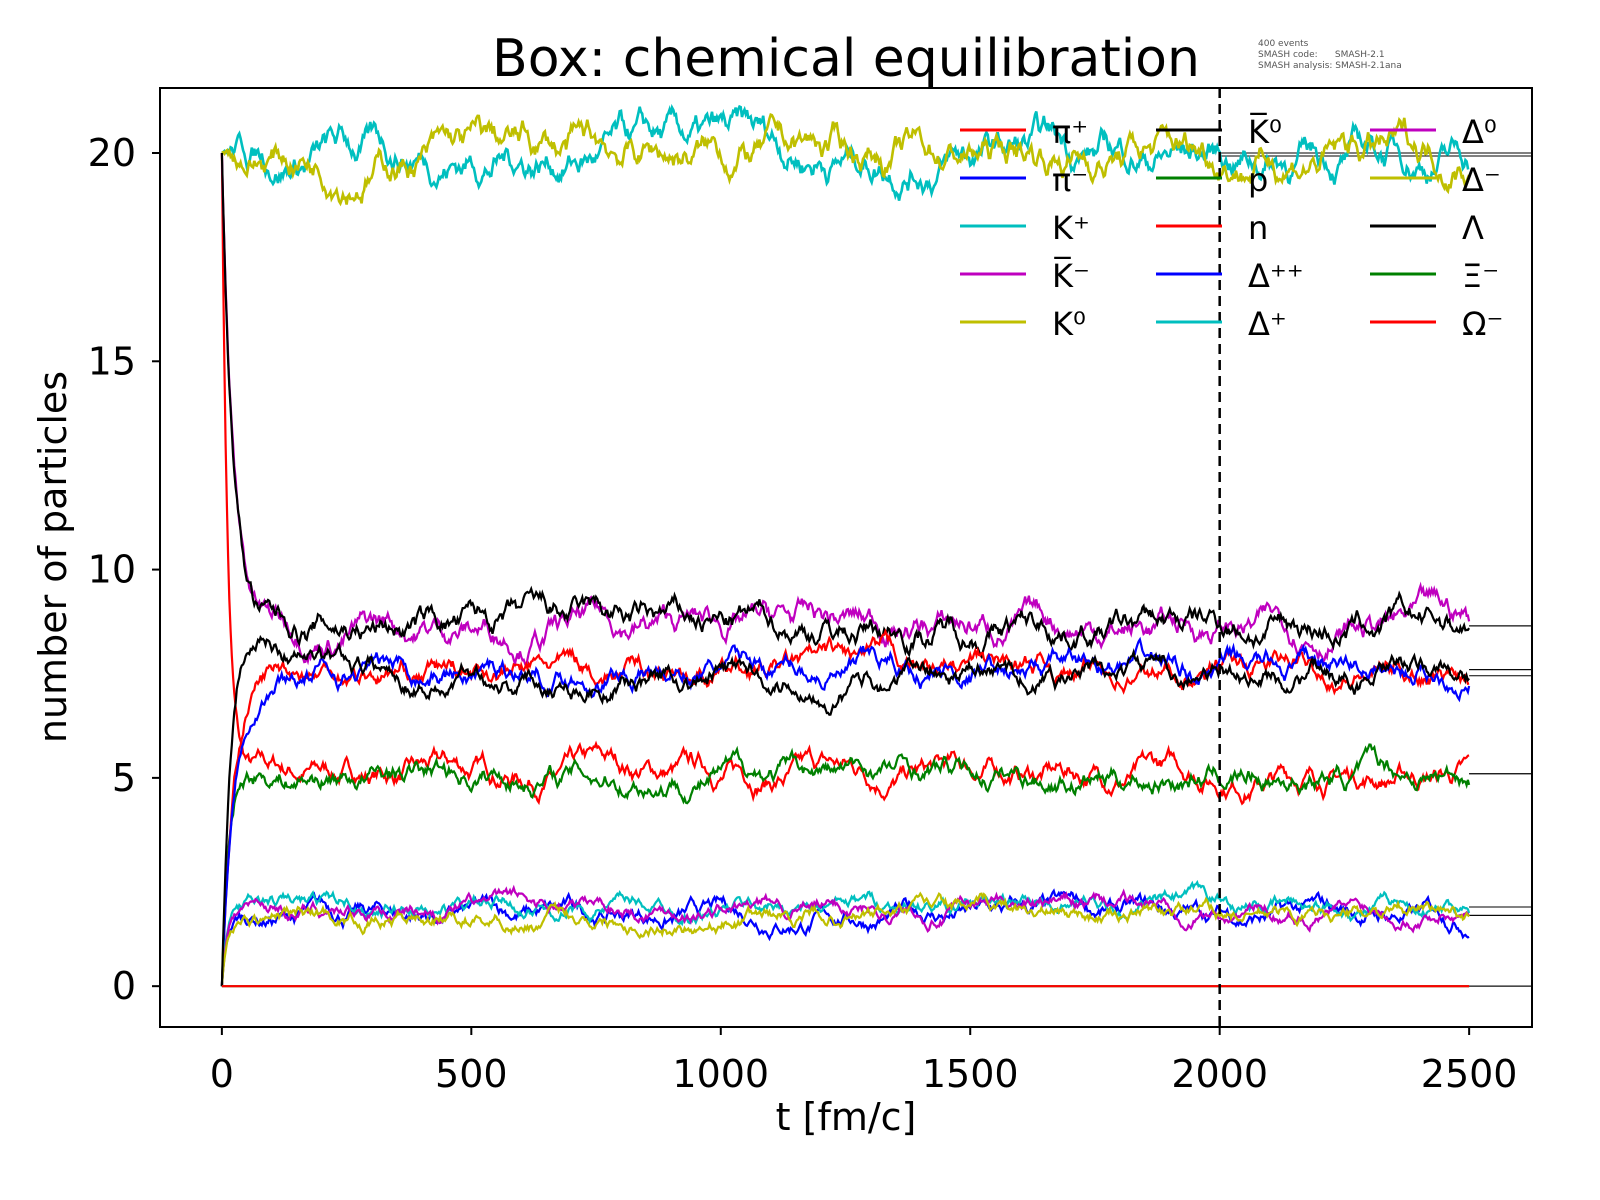 This screenshot has height=1200, width=1600. Describe the element at coordinates (846, 59) in the screenshot. I see `chart-title: Box: chemical equilibration` at that location.